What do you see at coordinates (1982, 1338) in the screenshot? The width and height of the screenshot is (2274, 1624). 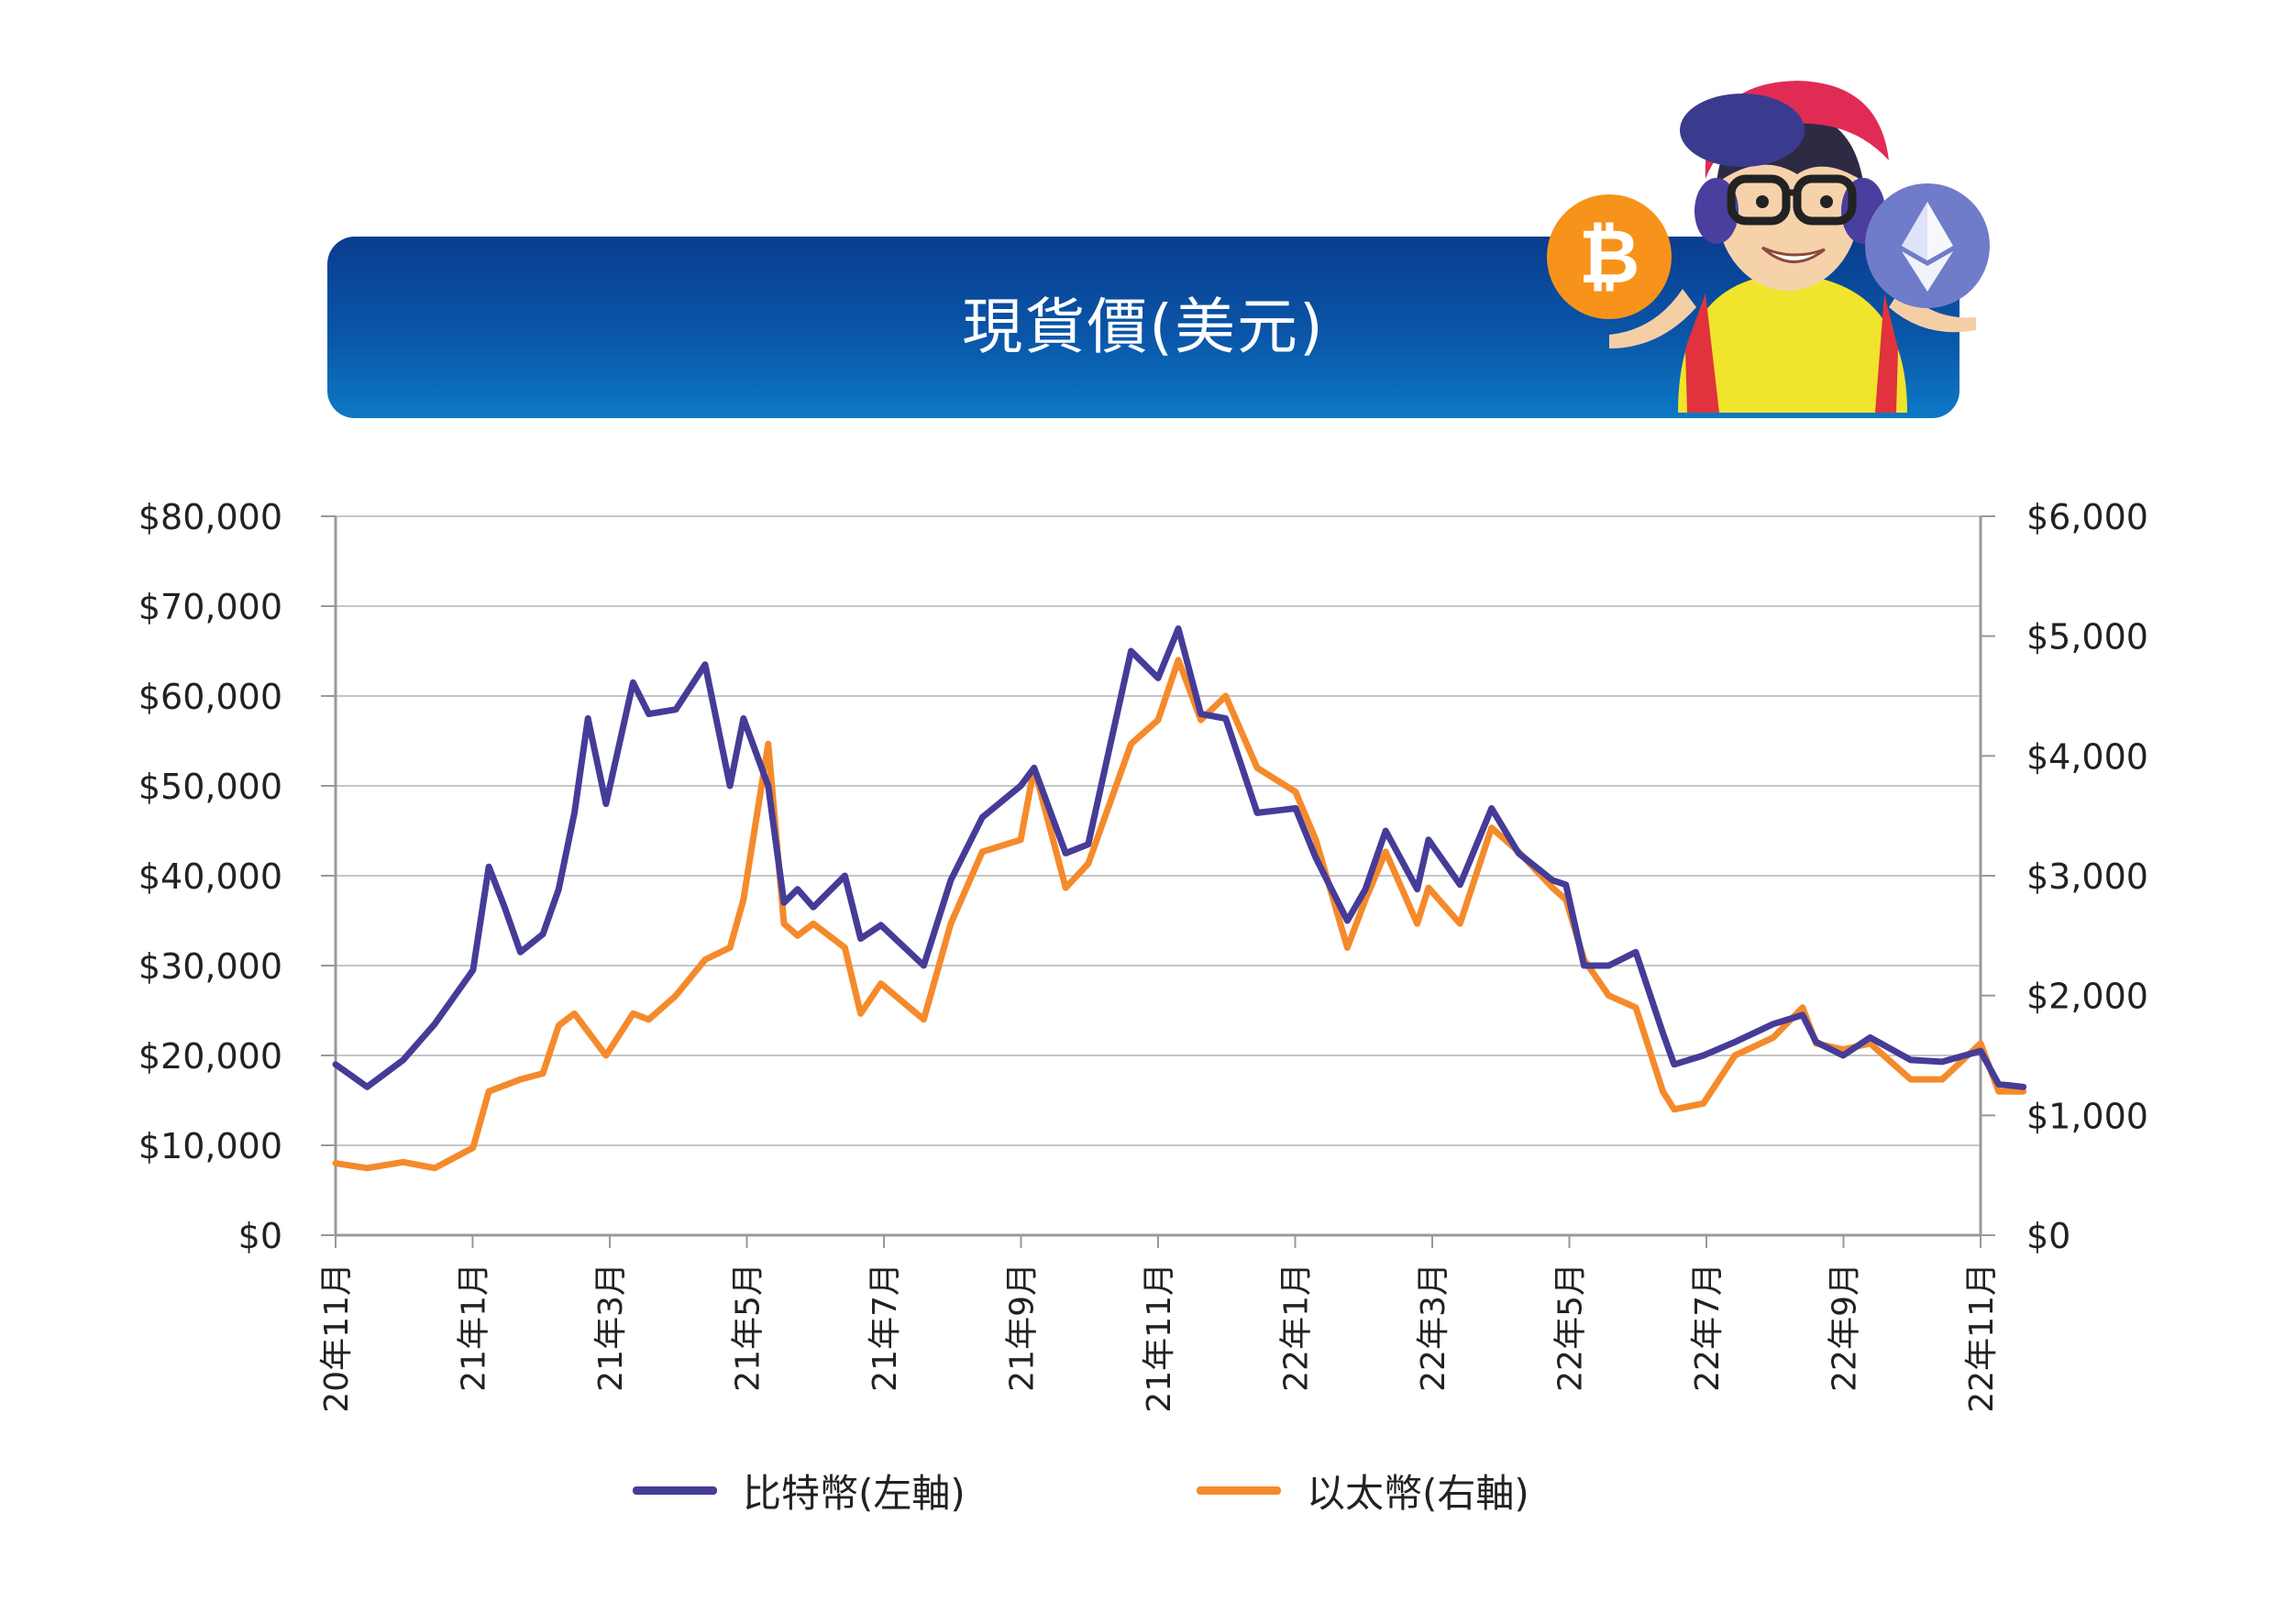 I see `x-tick-label: 22年11月` at bounding box center [1982, 1338].